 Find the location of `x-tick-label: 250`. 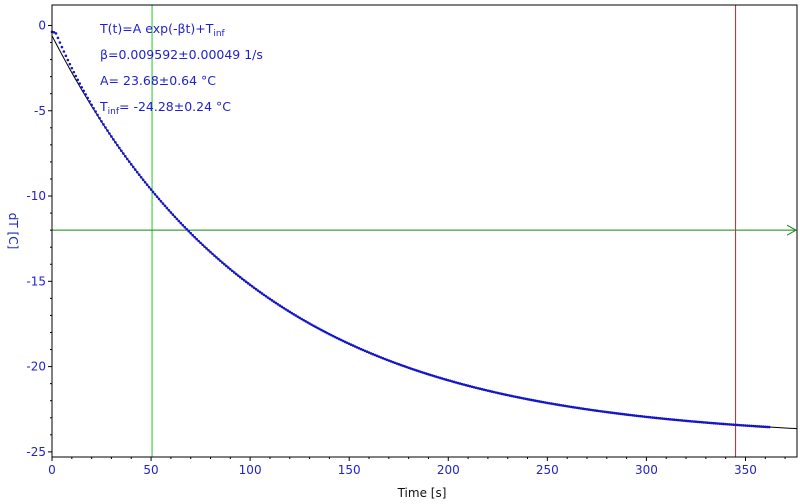

x-tick-label: 250 is located at coordinates (547, 470).